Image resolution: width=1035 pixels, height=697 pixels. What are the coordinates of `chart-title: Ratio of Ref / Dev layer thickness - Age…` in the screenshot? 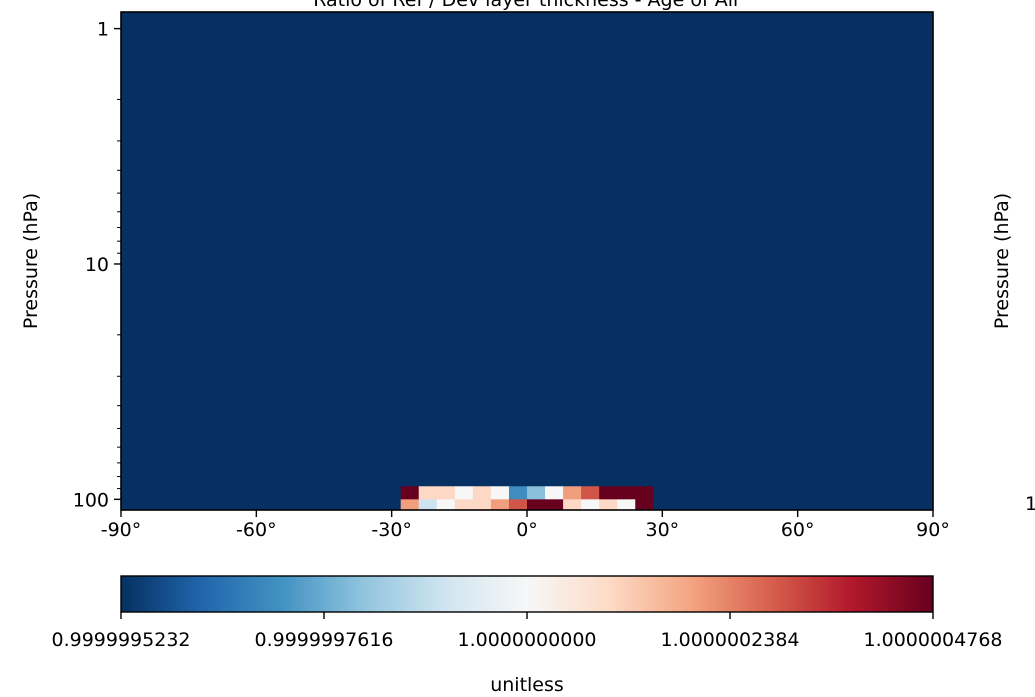 It's located at (527, 5).